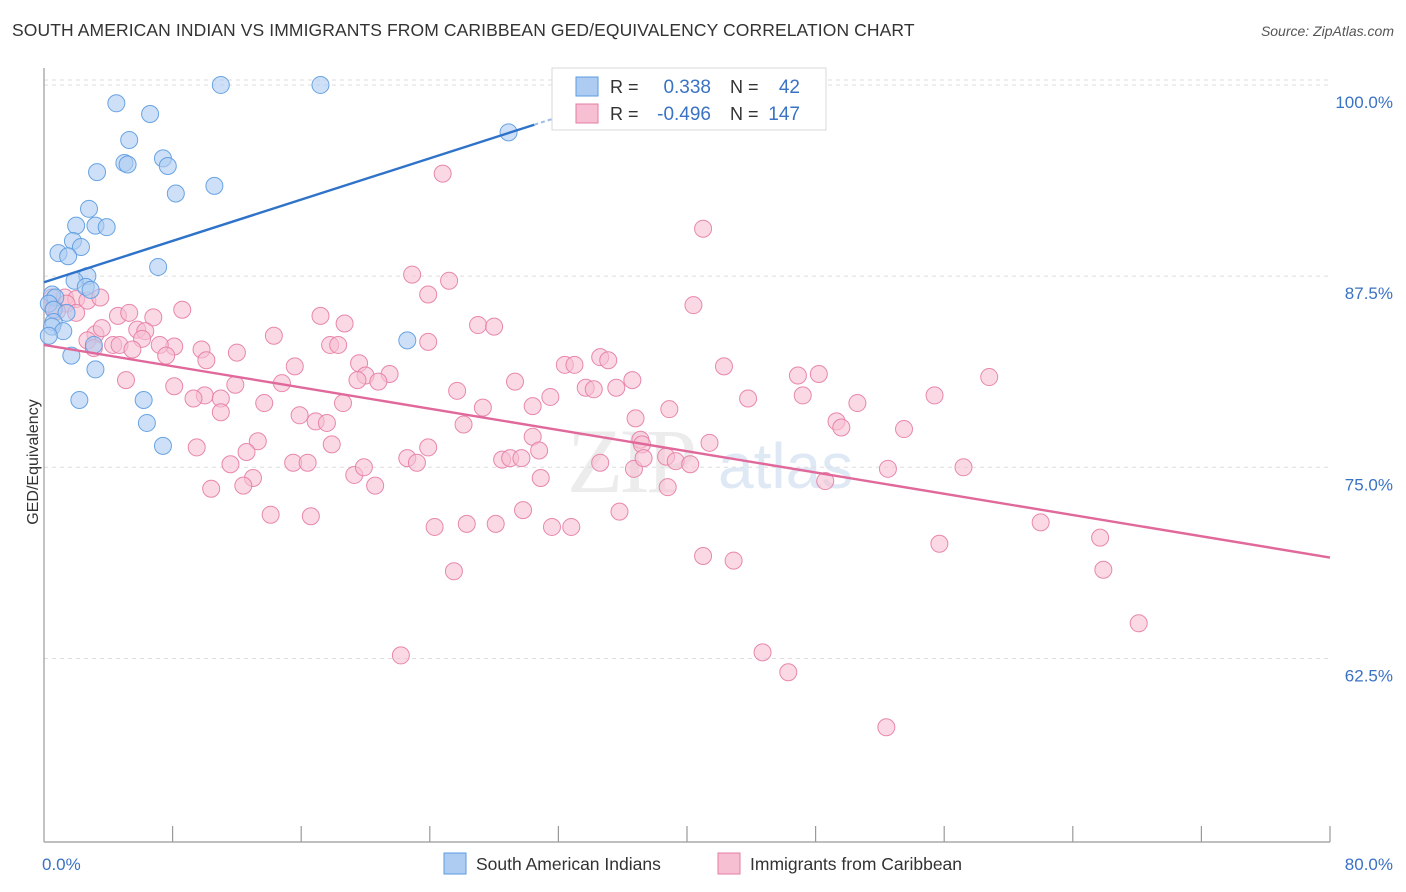 Image resolution: width=1406 pixels, height=892 pixels. What do you see at coordinates (1369, 864) in the screenshot?
I see `x-tick-label: 80.0%` at bounding box center [1369, 864].